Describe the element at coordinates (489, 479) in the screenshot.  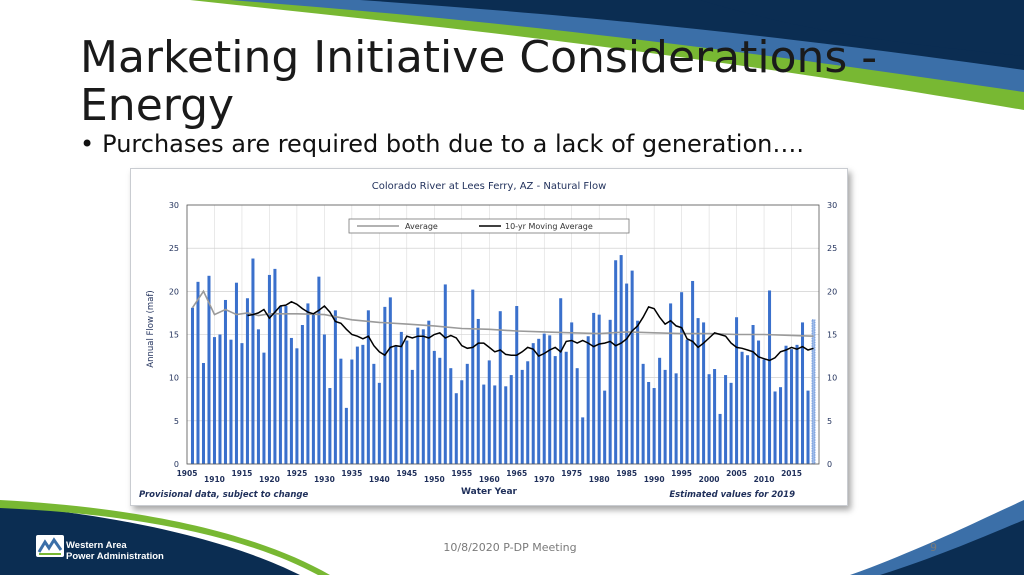
I see `x-tick-label: 1960` at that location.